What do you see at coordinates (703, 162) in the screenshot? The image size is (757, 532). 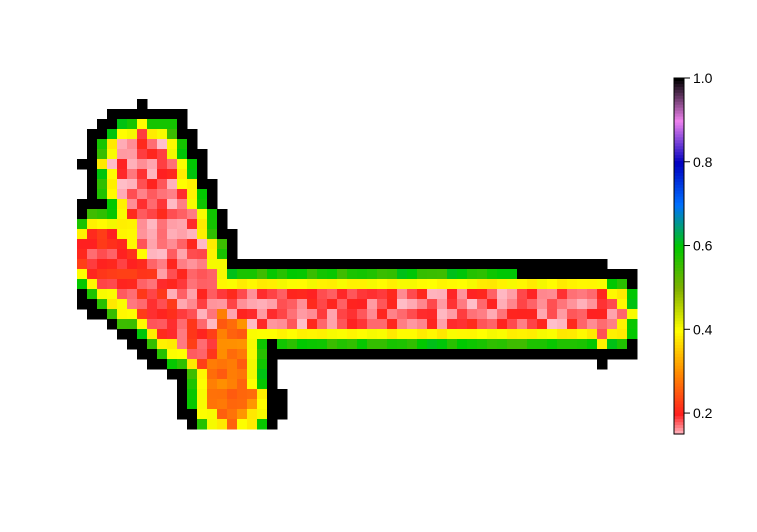 I see `colorbar-tick-label: 0.8` at bounding box center [703, 162].